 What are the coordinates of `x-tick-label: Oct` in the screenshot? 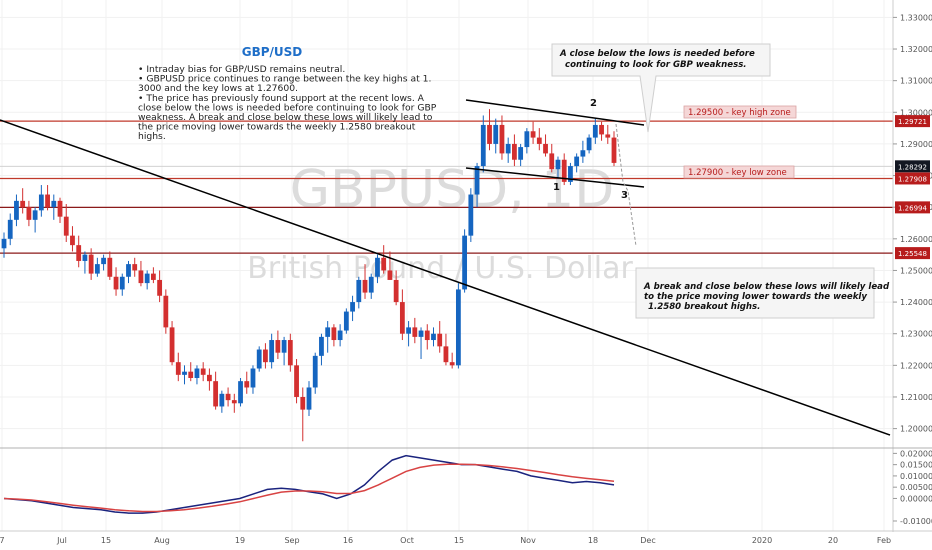 It's located at (407, 540).